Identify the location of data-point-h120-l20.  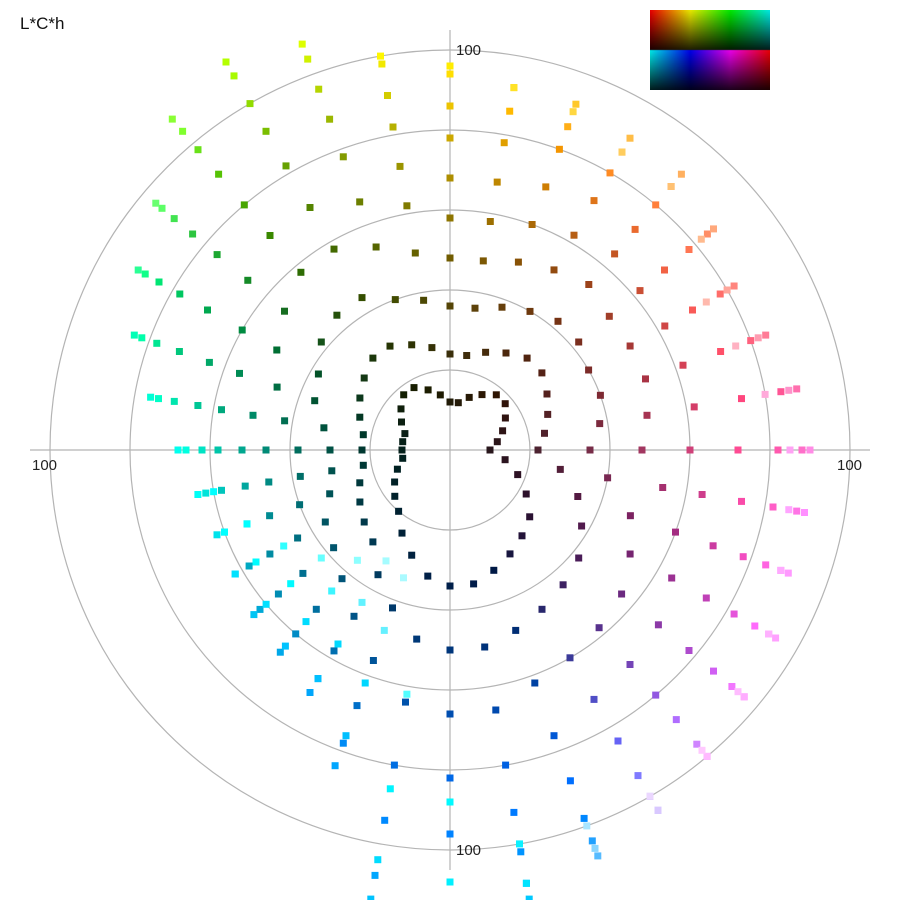
(390, 346).